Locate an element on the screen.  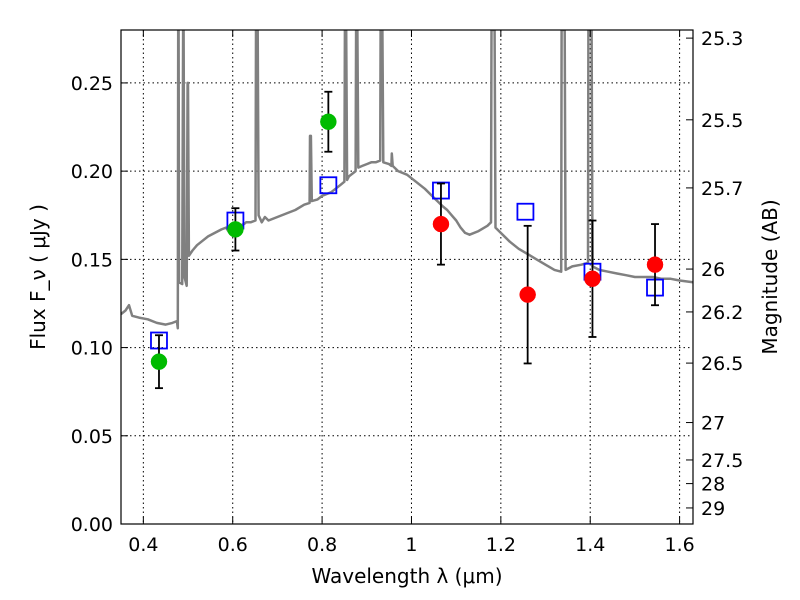
y-tick-label: 0.25 is located at coordinates (92, 84).